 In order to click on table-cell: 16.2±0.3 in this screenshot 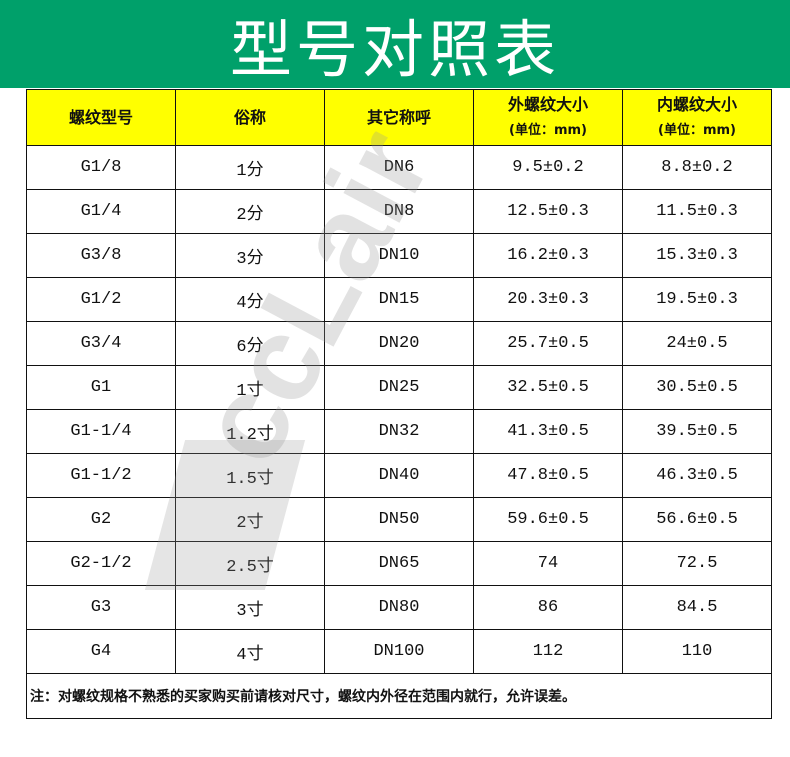, I will do `click(548, 255)`.